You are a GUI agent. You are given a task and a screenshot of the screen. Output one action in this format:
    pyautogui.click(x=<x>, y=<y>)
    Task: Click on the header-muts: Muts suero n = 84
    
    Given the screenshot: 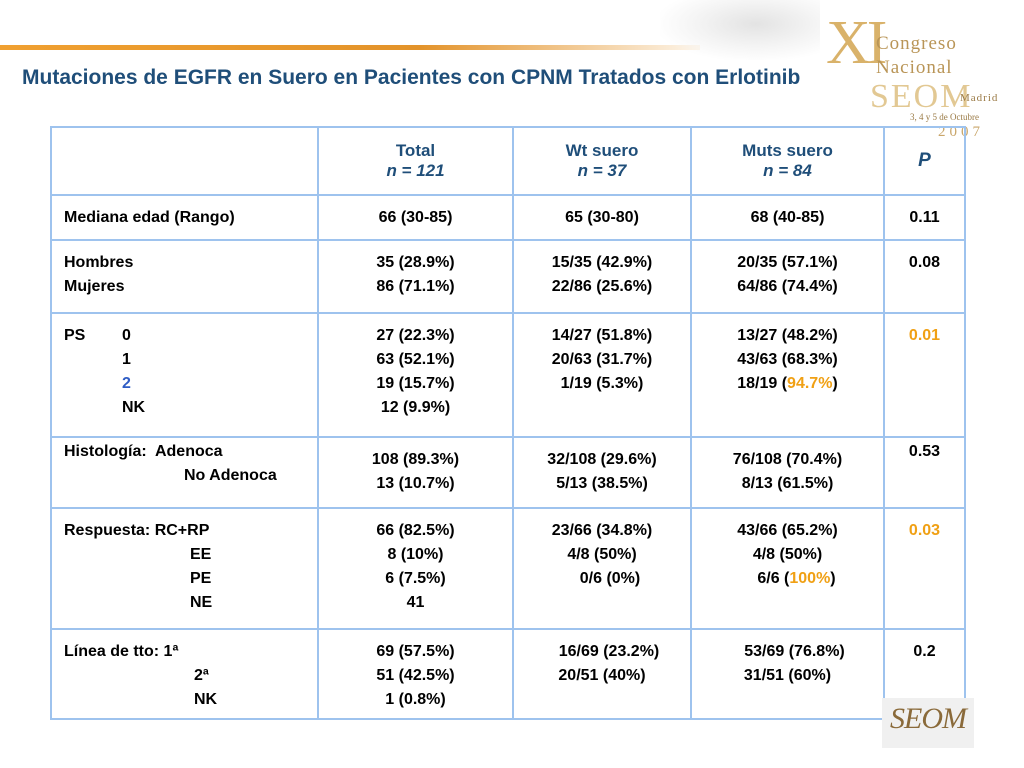 What is the action you would take?
    pyautogui.click(x=787, y=161)
    